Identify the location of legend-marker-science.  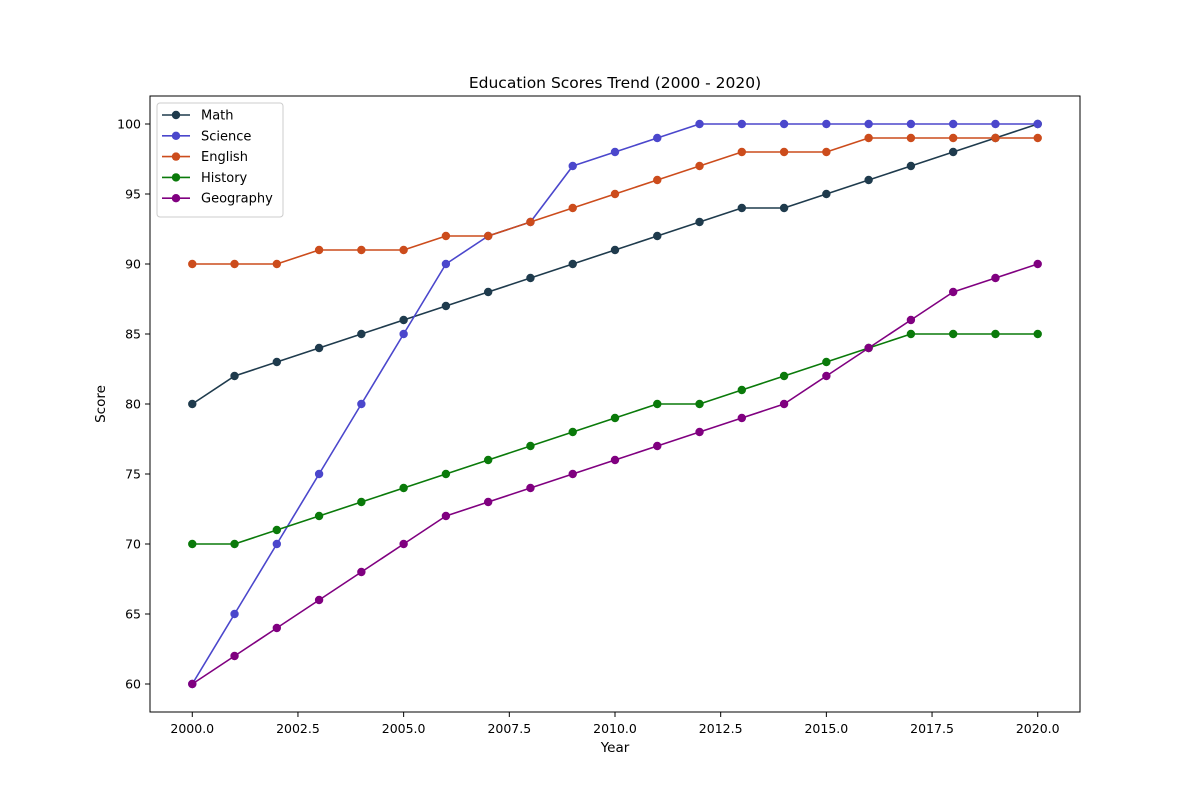
(176, 135).